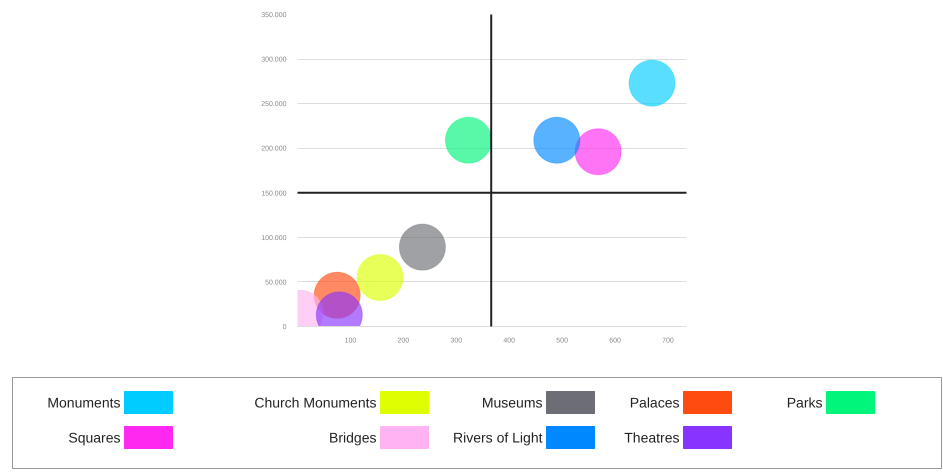 The width and height of the screenshot is (943, 473). Describe the element at coordinates (512, 402) in the screenshot. I see `legend-label: Museums` at that location.